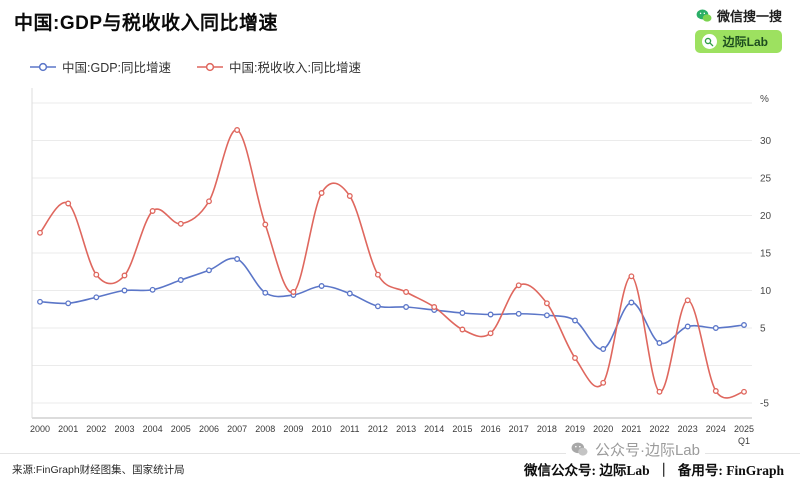  Describe the element at coordinates (68, 429) in the screenshot. I see `x-tick-label: 2001` at that location.